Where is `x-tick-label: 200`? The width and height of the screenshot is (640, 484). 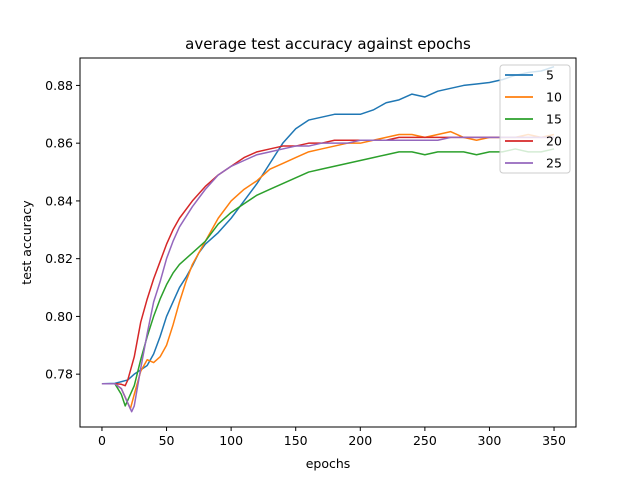 x-tick-label: 200 is located at coordinates (360, 440).